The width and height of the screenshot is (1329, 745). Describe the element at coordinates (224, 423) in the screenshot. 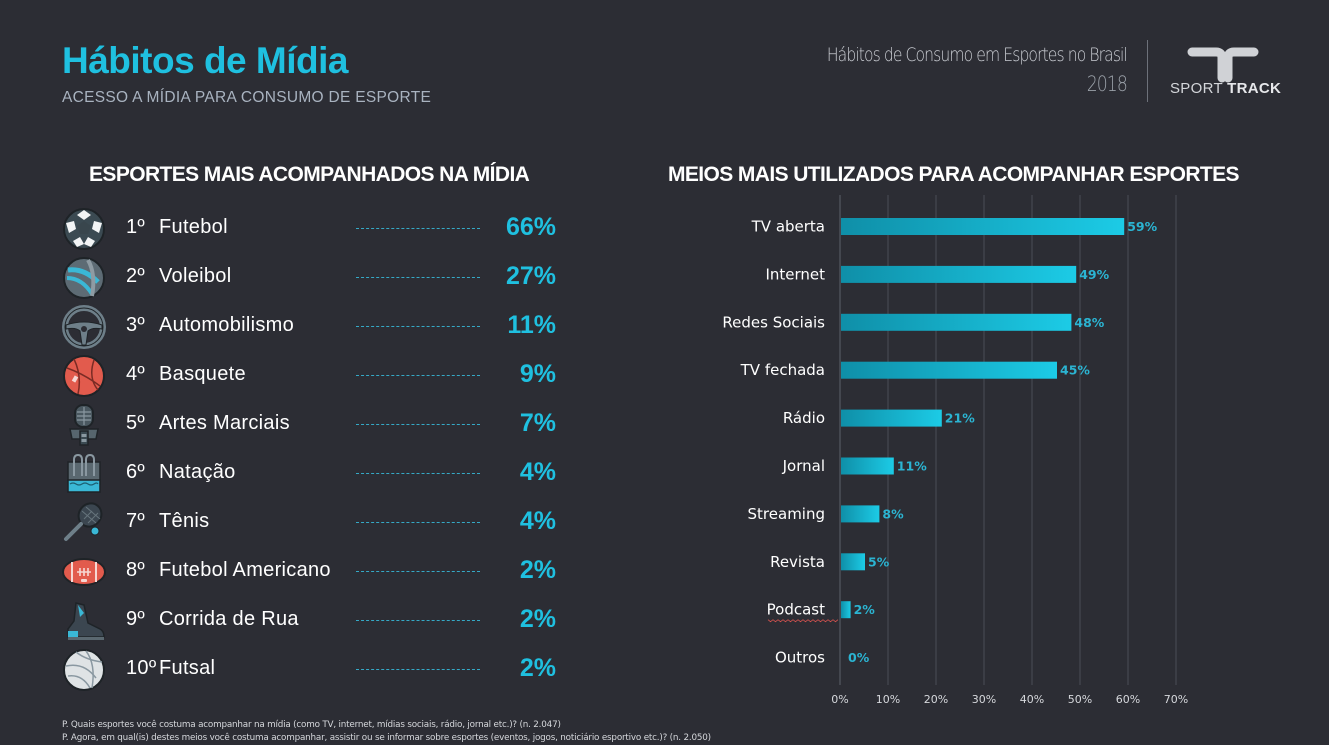

I see `sport-name: Artes Marciais` at that location.